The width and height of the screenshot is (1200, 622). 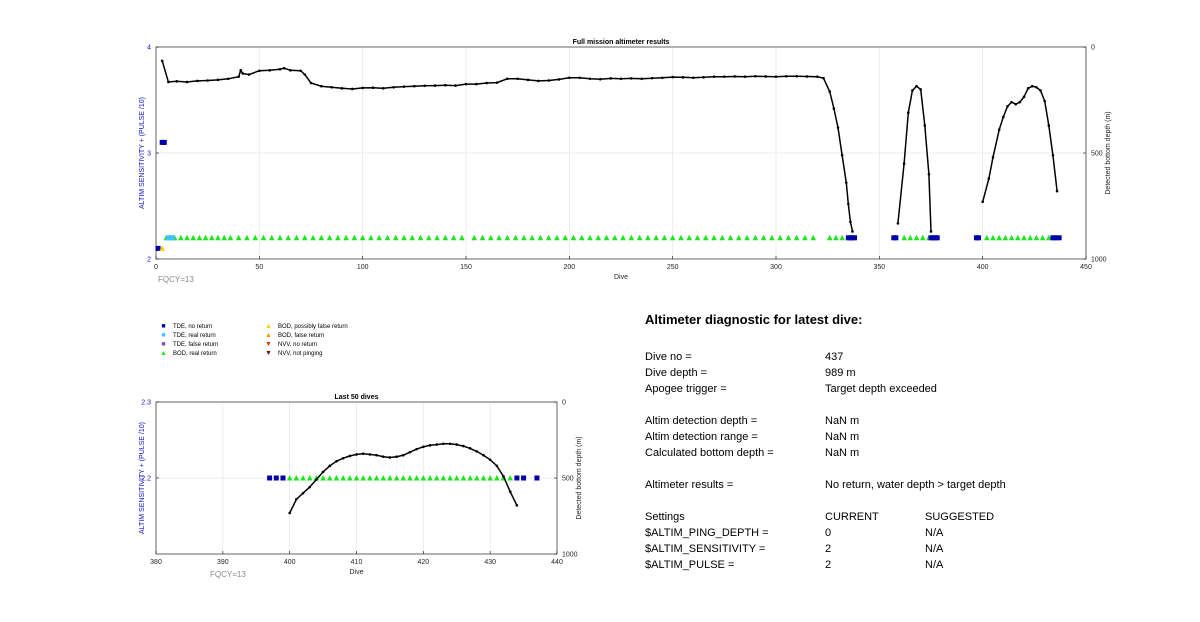 What do you see at coordinates (905, 517) in the screenshot?
I see `settings-header-row: Settings CURRENT SUGGESTED` at bounding box center [905, 517].